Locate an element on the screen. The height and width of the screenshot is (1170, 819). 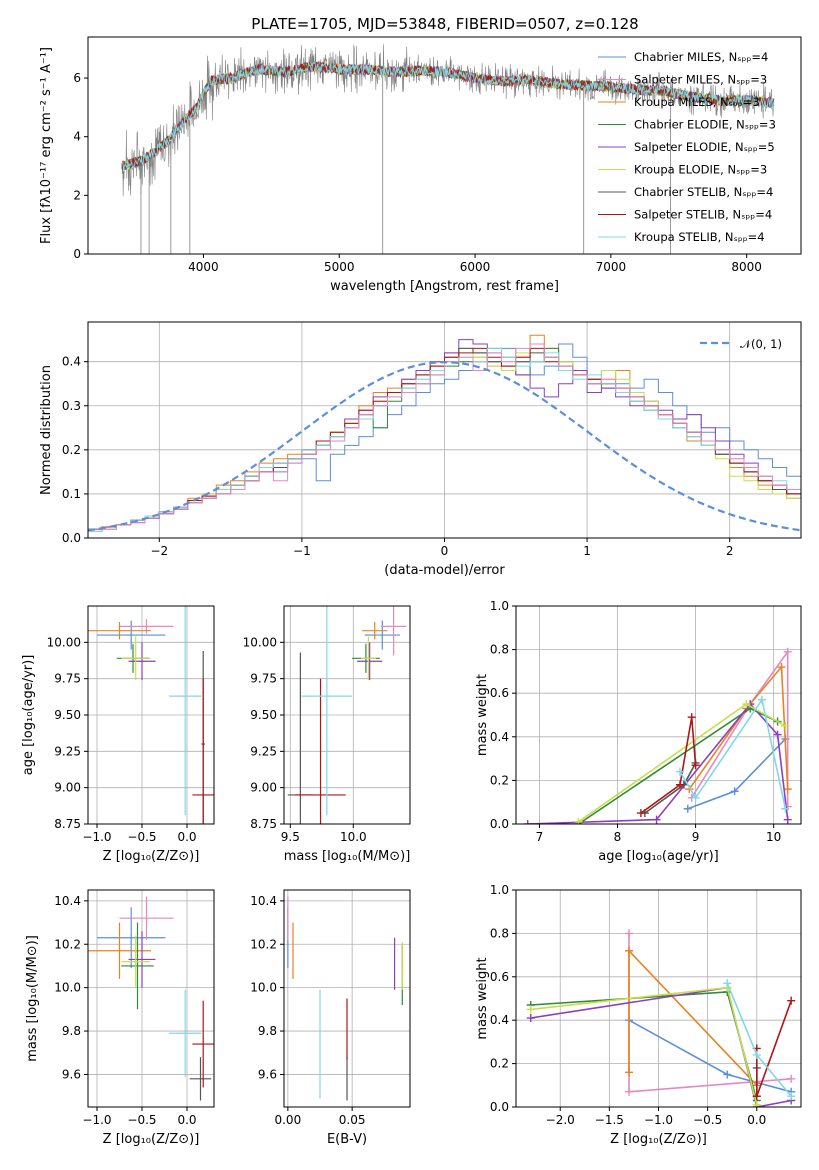
x-tick-label: 6000 is located at coordinates (475, 267).